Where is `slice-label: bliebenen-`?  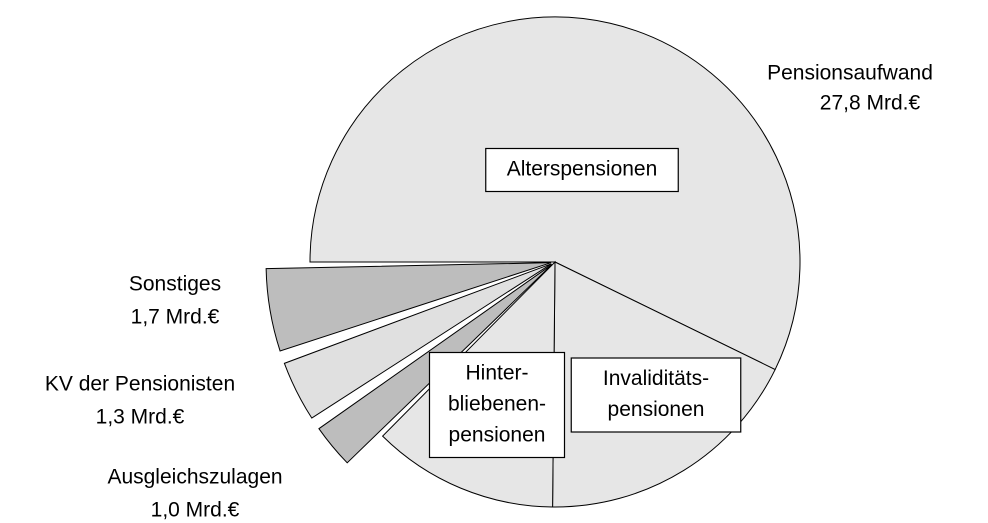
slice-label: bliebenen- is located at coordinates (497, 404).